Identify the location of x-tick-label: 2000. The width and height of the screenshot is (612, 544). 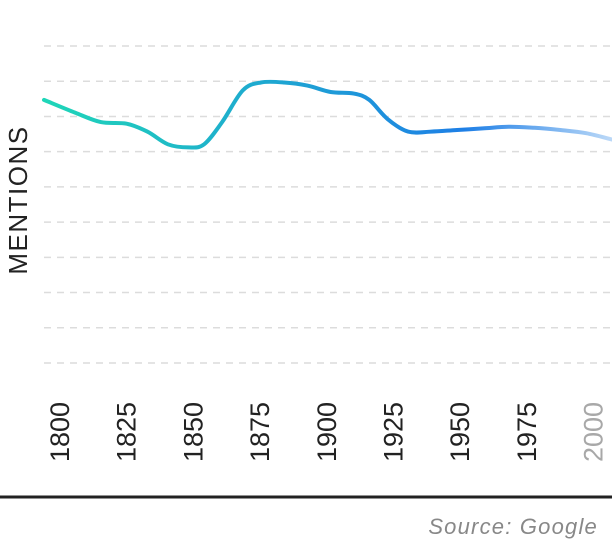
(594, 432).